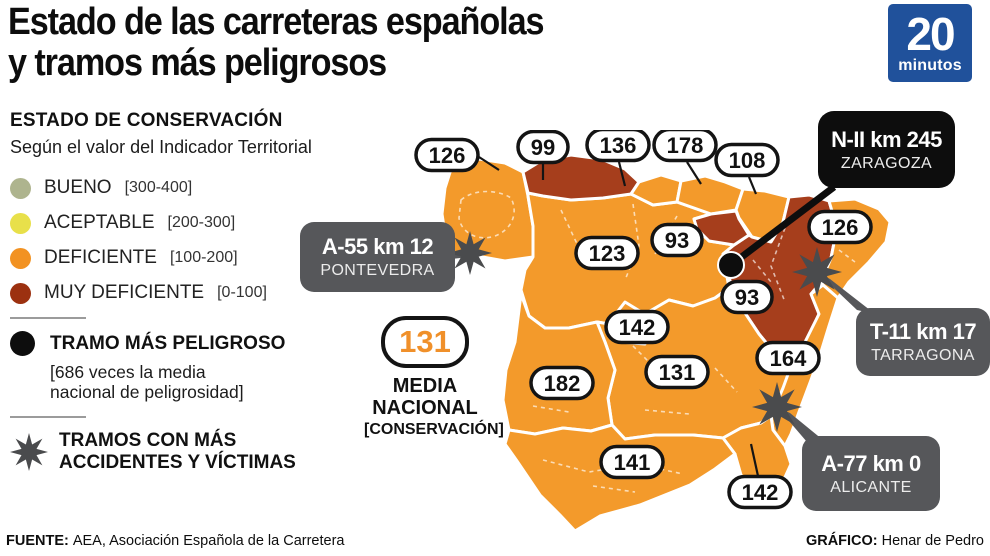  I want to click on callout-road: N-II km 245, so click(886, 139).